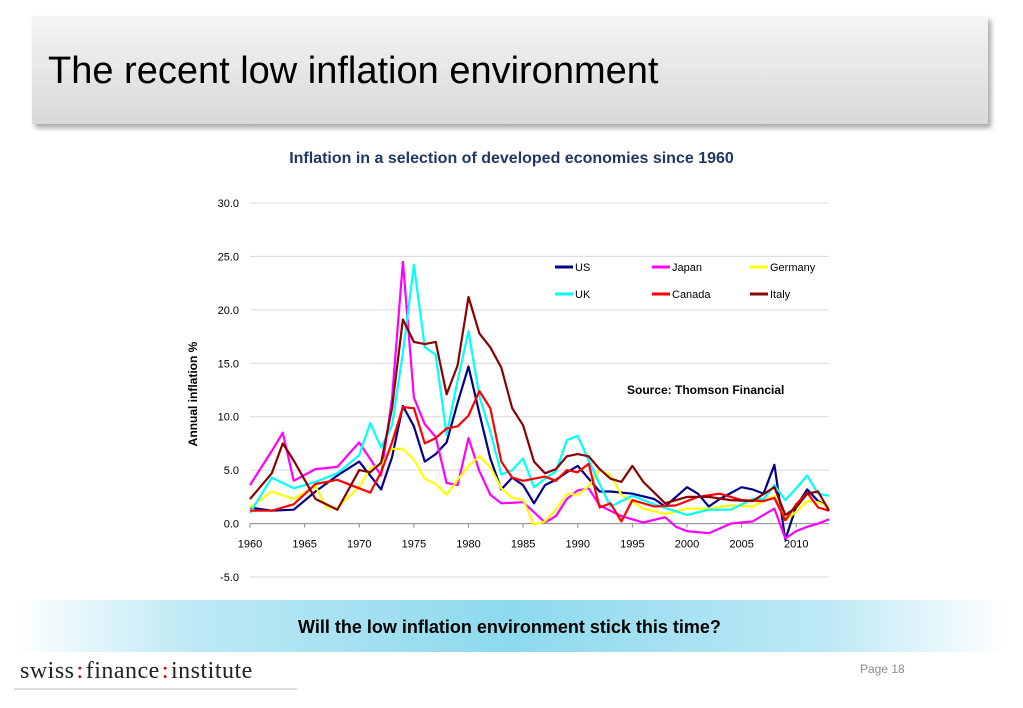 Image resolution: width=1023 pixels, height=708 pixels. What do you see at coordinates (582, 268) in the screenshot?
I see `legend-label-us: US` at bounding box center [582, 268].